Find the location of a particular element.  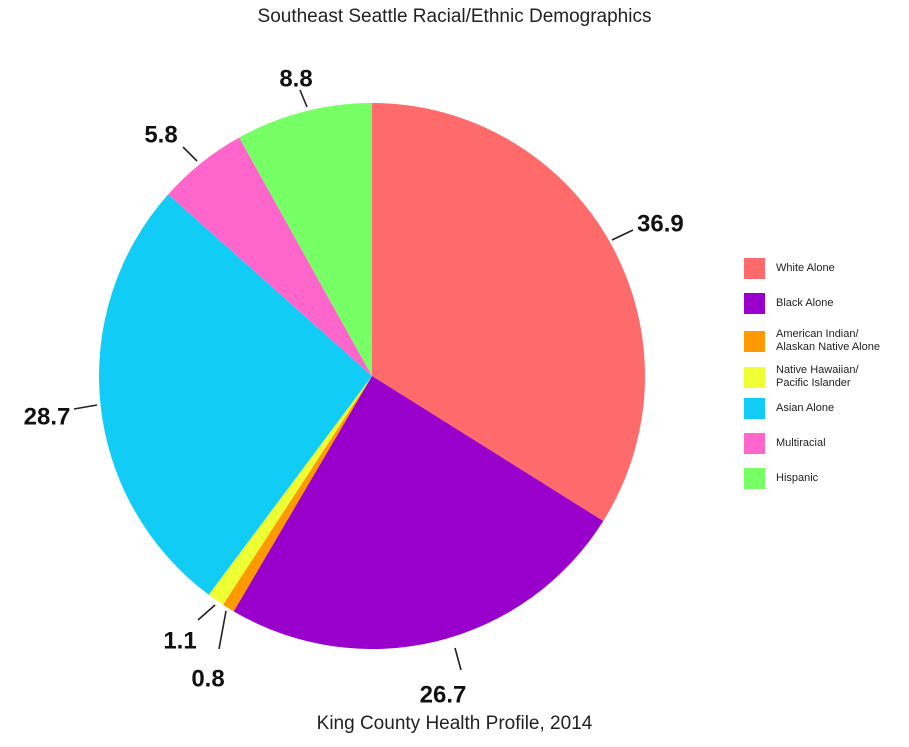

pie-slice-hispanic is located at coordinates (305, 239).